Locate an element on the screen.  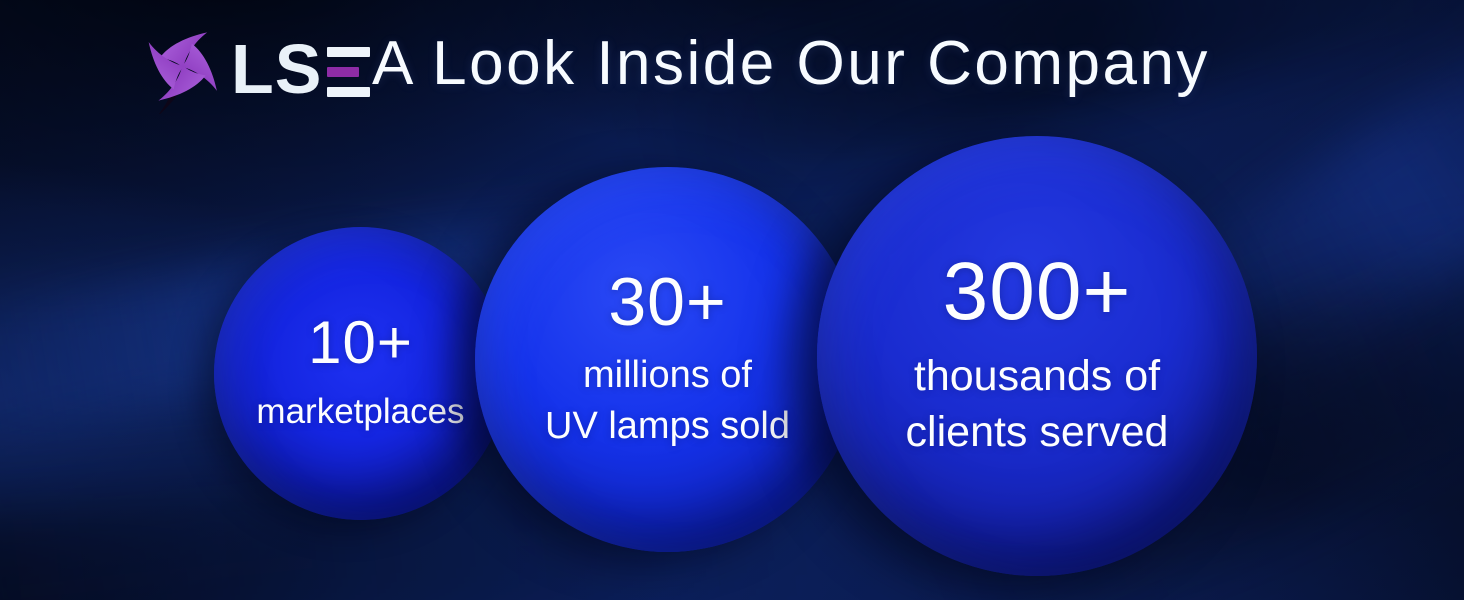
stat-value: 300+ is located at coordinates (1037, 292).